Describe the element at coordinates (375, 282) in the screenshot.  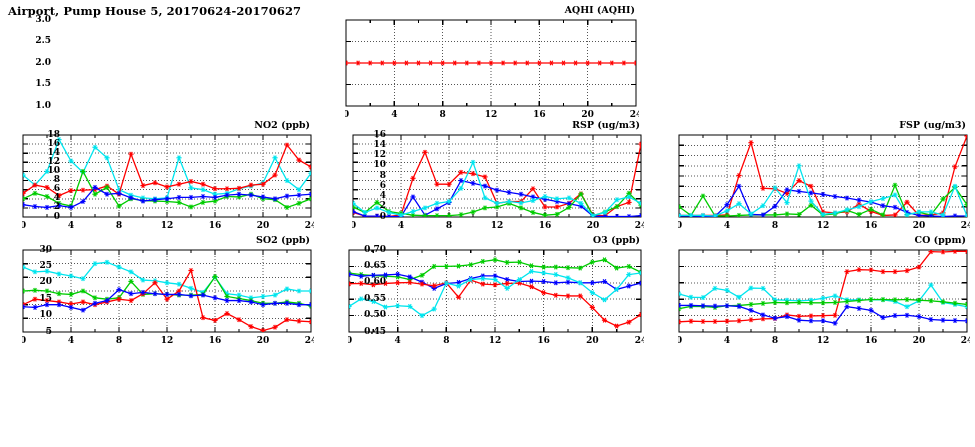
I see `y-tick-label: 0.60` at that location.